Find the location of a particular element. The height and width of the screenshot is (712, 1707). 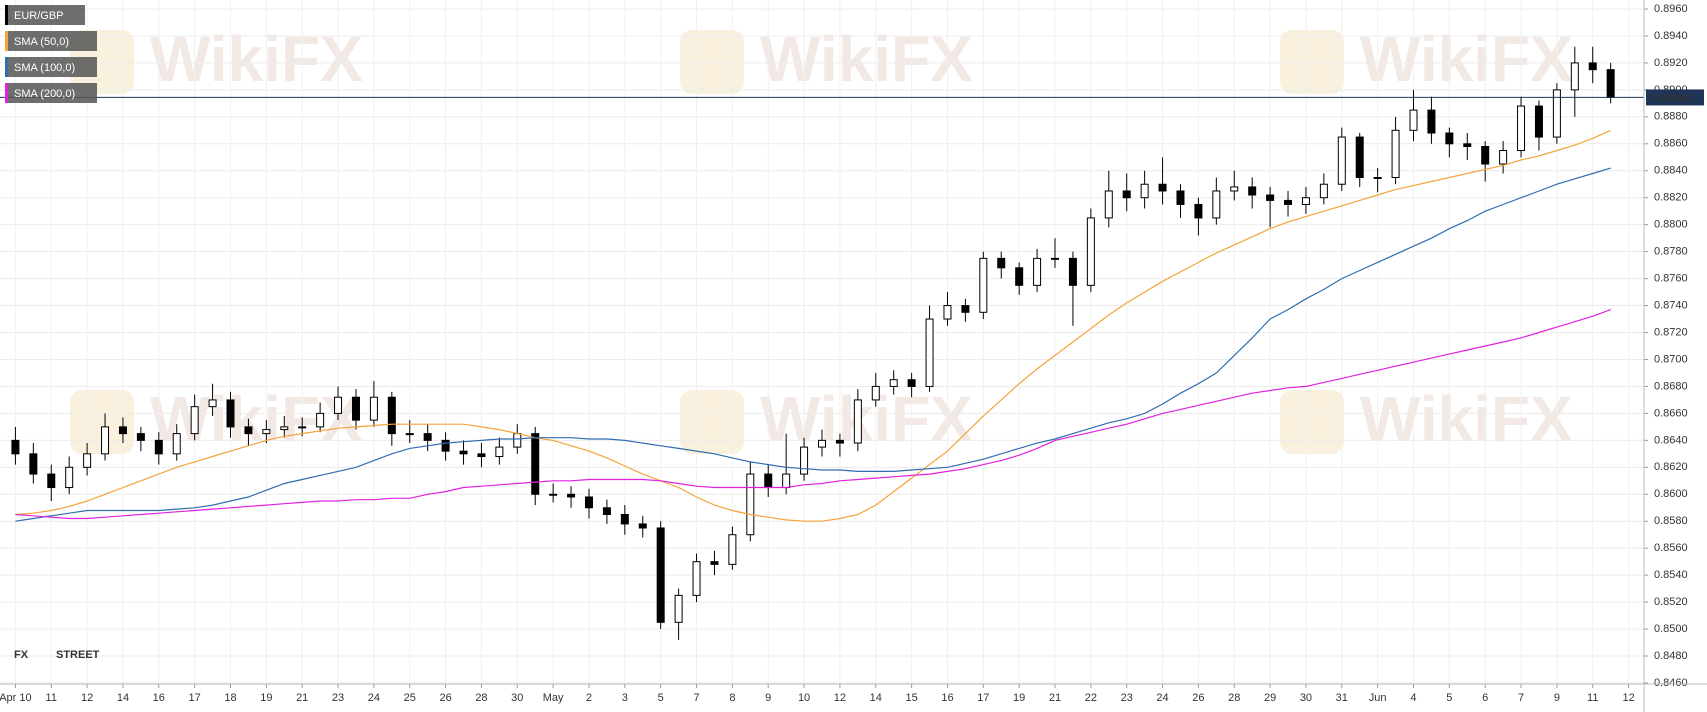

y-tick-label: 0.8760 is located at coordinates (1671, 279).